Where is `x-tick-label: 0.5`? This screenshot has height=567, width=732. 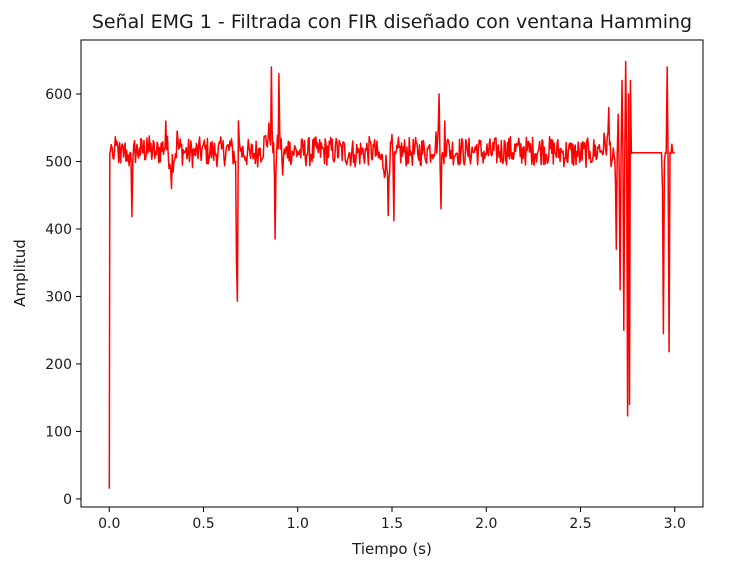
x-tick-label: 0.5 is located at coordinates (203, 524).